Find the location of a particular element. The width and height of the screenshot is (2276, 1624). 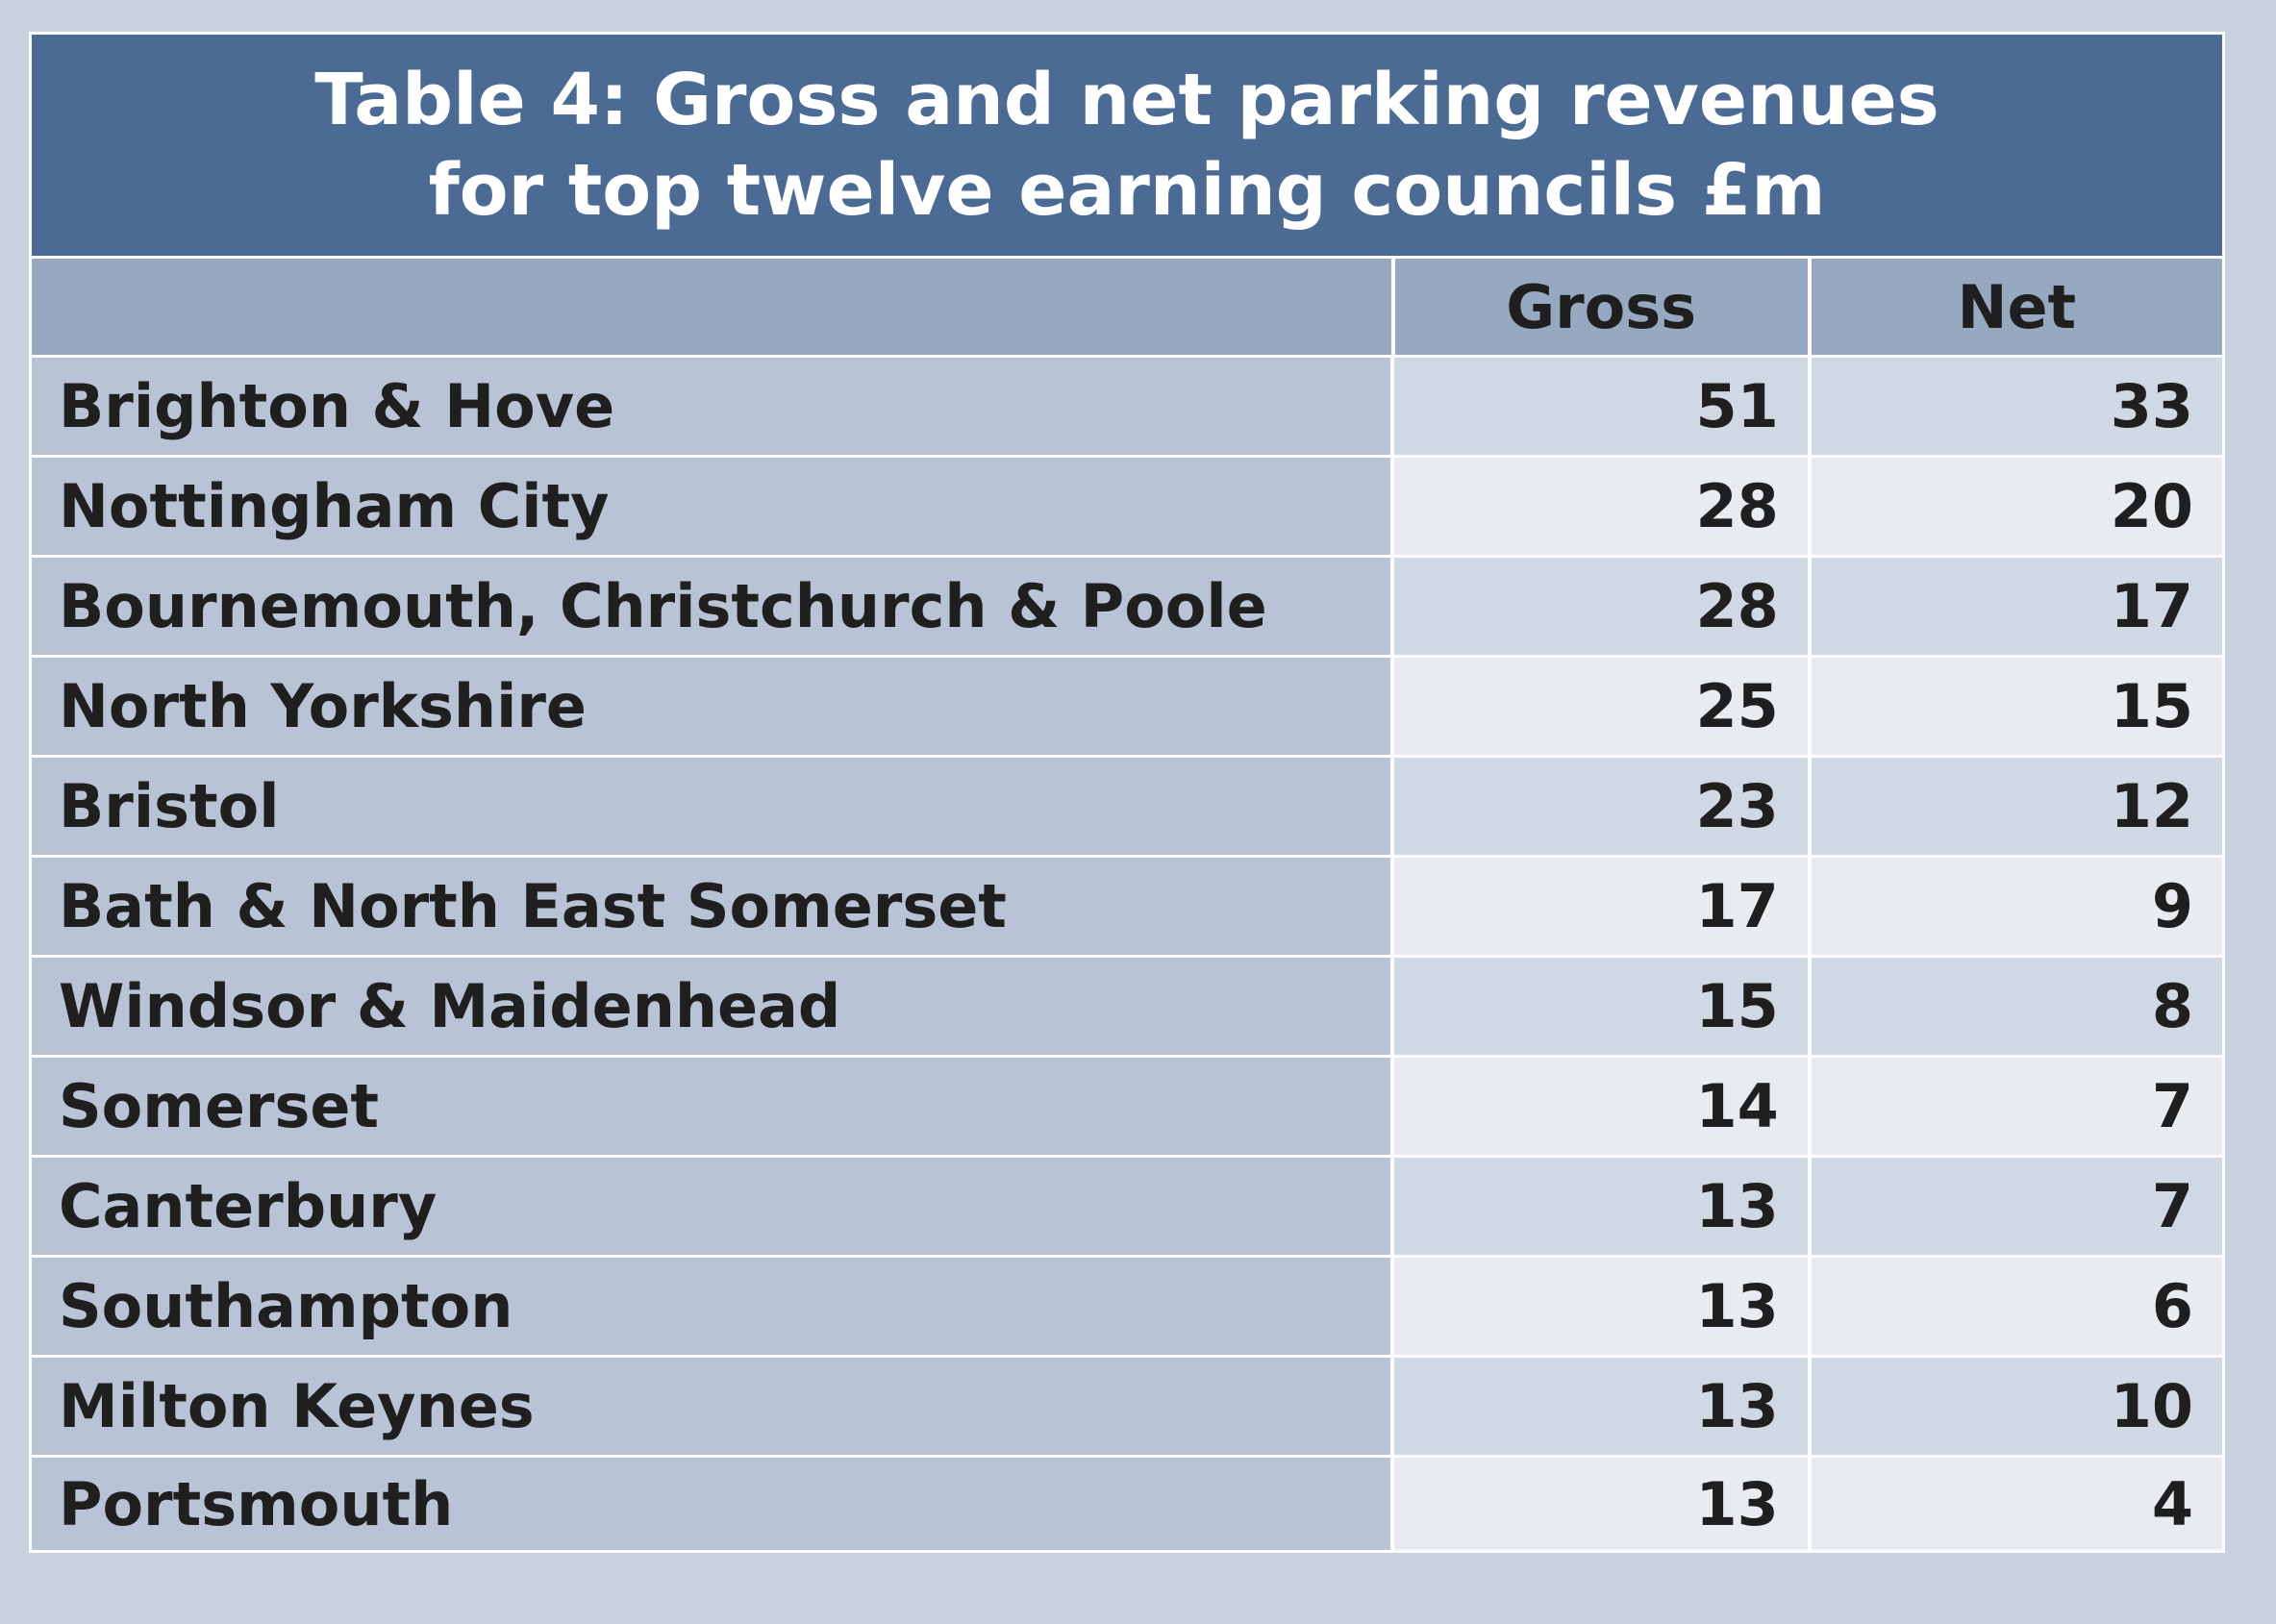

table-row: Southampton 13 6 is located at coordinates (1127, 1306).